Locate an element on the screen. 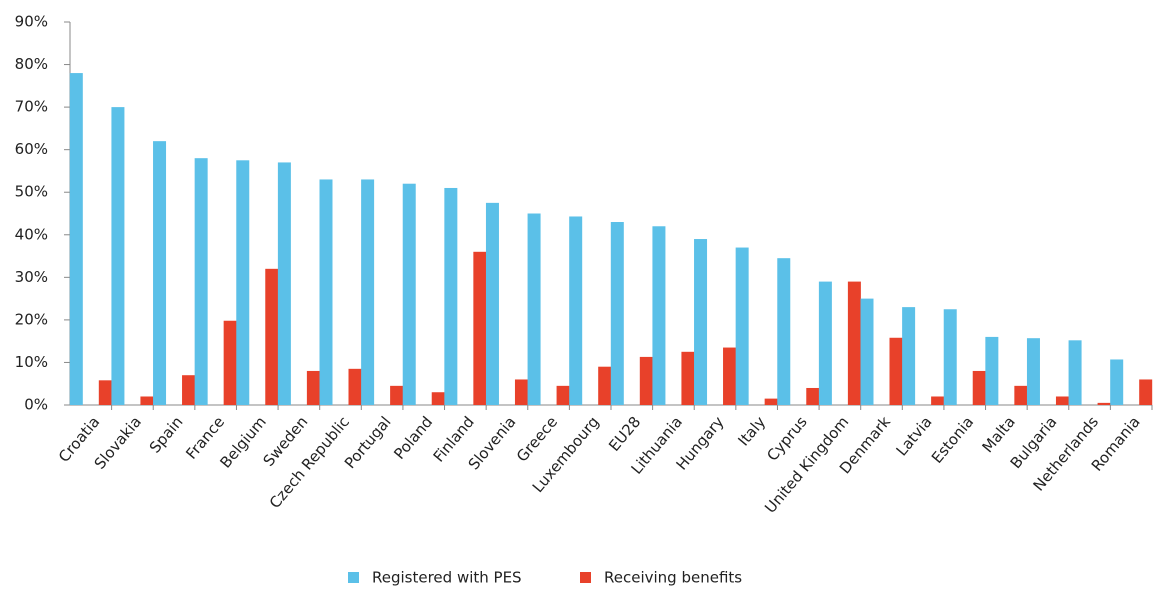  y-tick-label: 10% is located at coordinates (31, 362).